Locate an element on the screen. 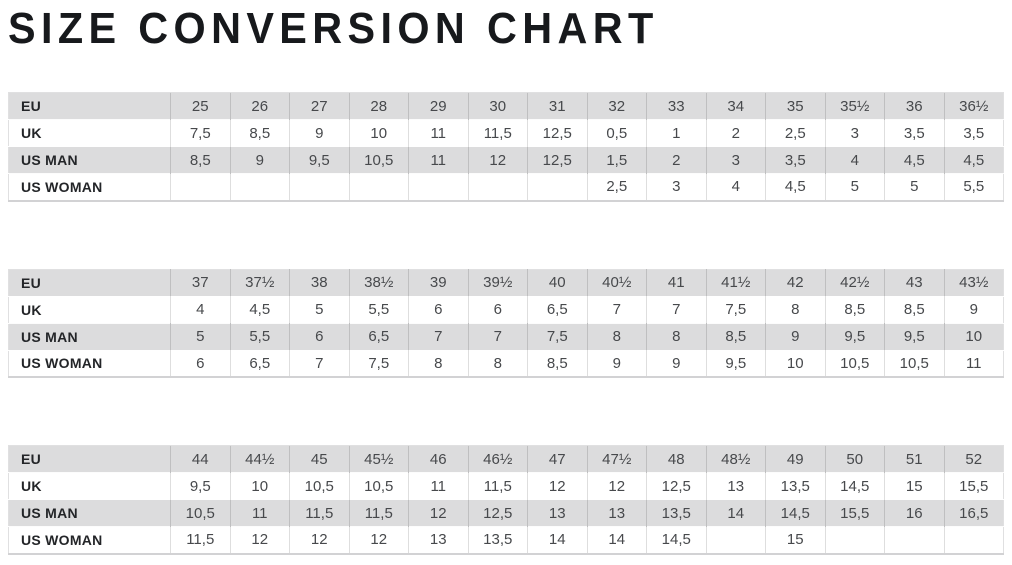 Image resolution: width=1012 pixels, height=565 pixels. size-cell: 1,5 is located at coordinates (616, 160).